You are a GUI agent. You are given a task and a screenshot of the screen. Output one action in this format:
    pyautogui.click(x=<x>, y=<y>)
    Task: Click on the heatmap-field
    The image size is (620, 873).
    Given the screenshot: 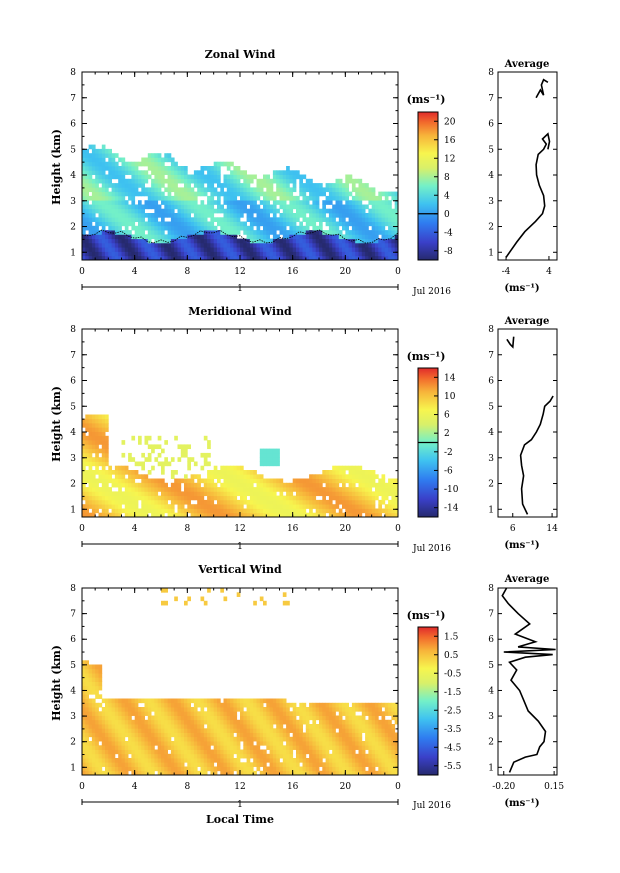 What is the action you would take?
    pyautogui.click(x=240, y=466)
    